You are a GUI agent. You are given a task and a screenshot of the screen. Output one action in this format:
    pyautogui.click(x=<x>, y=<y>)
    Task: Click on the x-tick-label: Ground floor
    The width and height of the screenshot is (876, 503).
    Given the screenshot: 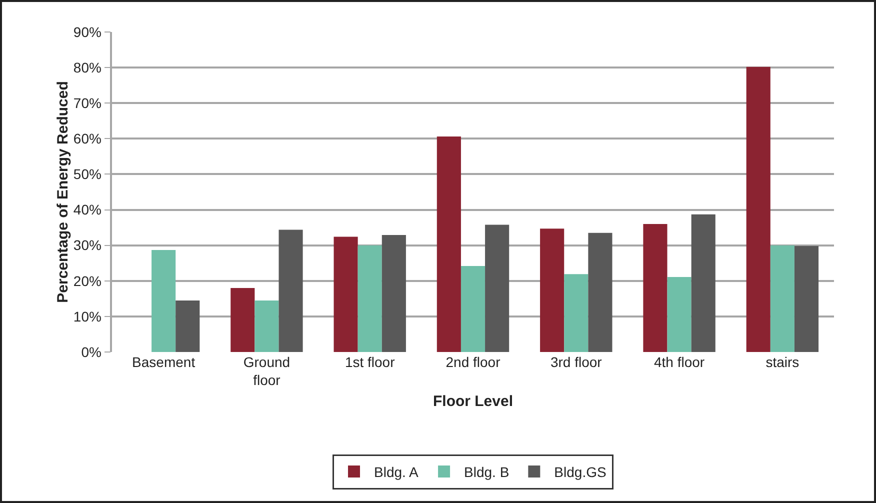 What is the action you would take?
    pyautogui.click(x=266, y=371)
    